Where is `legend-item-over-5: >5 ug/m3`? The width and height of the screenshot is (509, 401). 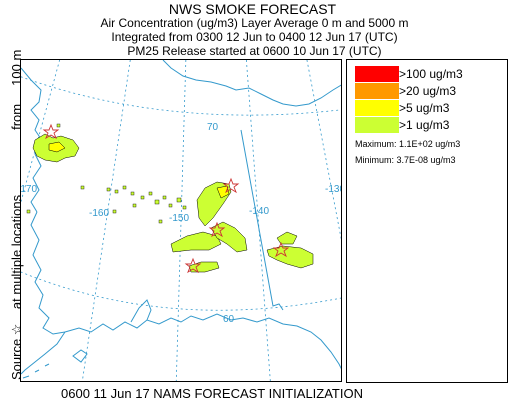 legend-item-over-5: >5 ug/m3 is located at coordinates (420, 108).